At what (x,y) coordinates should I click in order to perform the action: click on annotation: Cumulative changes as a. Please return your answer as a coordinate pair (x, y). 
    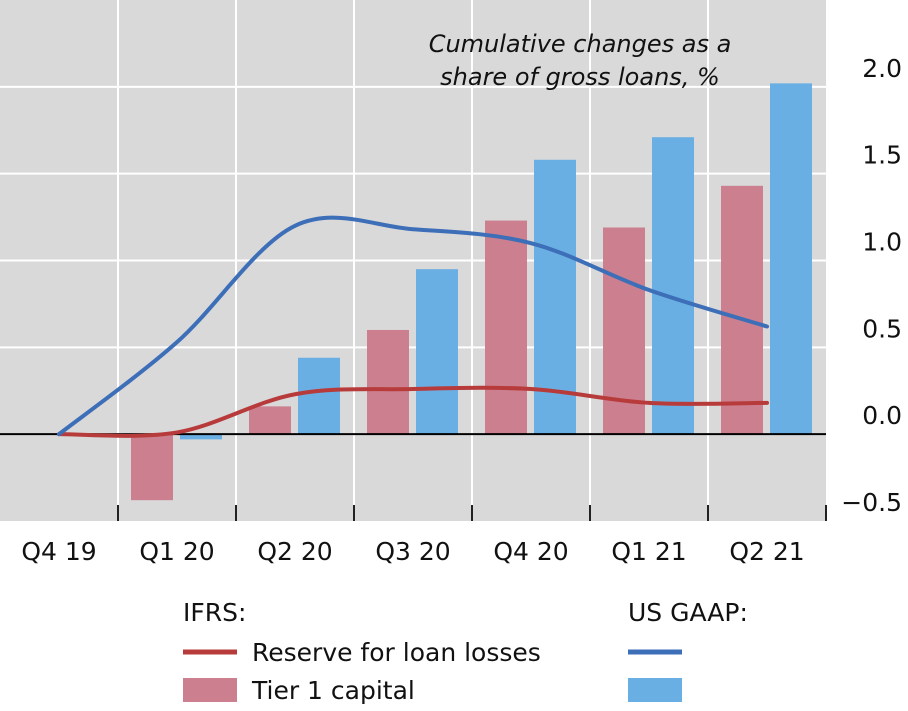
    Looking at the image, I should click on (580, 44).